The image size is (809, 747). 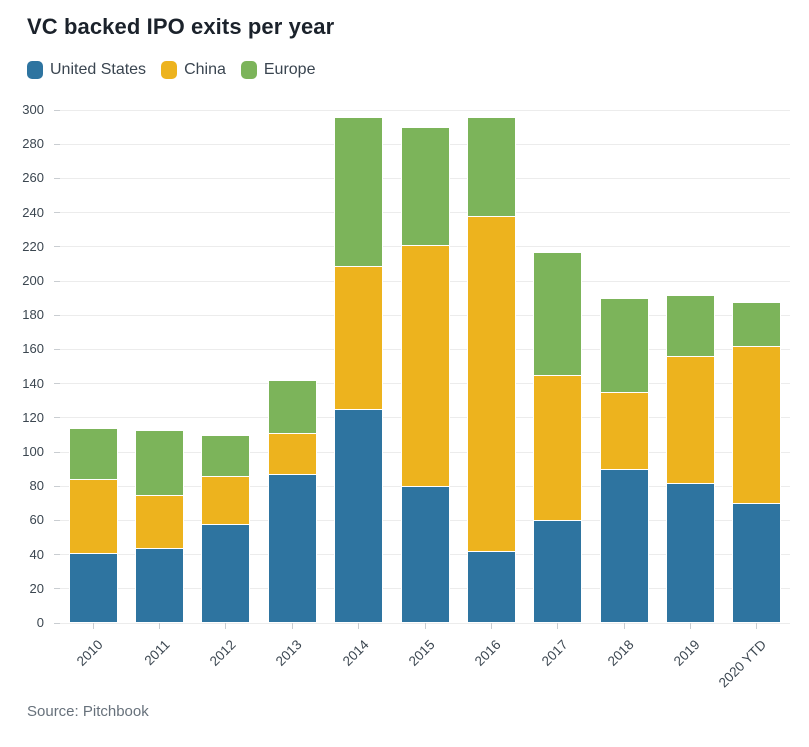 I want to click on legend-item-europe: Europe, so click(x=278, y=70).